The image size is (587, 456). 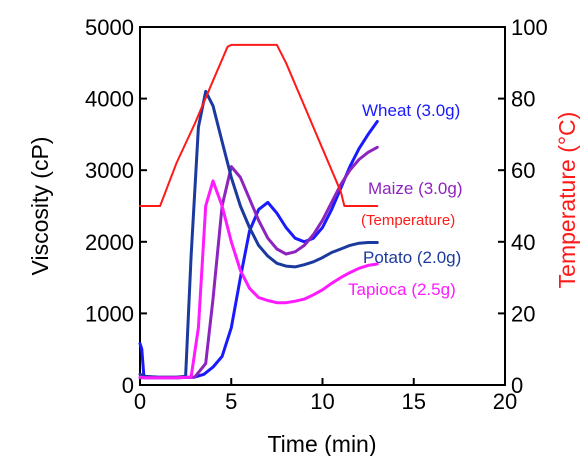 What do you see at coordinates (109, 313) in the screenshot?
I see `y-tick-label: 1000` at bounding box center [109, 313].